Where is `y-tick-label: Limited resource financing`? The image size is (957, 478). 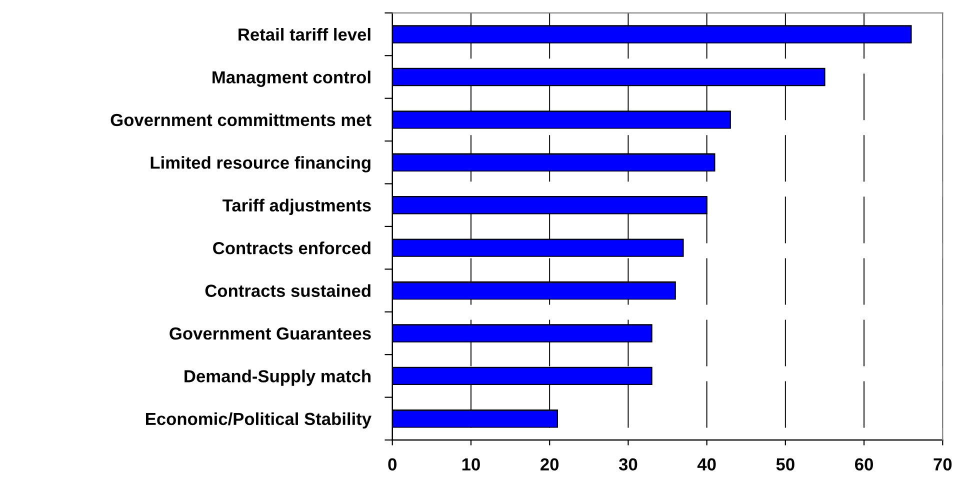 y-tick-label: Limited resource financing is located at coordinates (260, 164).